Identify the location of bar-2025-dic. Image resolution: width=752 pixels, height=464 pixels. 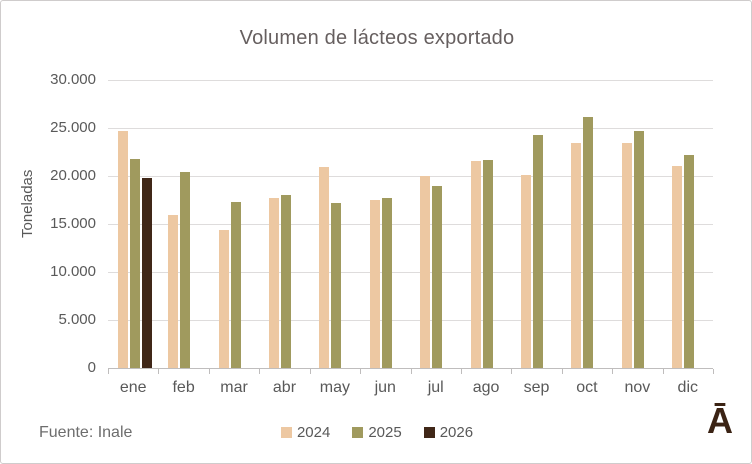
(689, 261).